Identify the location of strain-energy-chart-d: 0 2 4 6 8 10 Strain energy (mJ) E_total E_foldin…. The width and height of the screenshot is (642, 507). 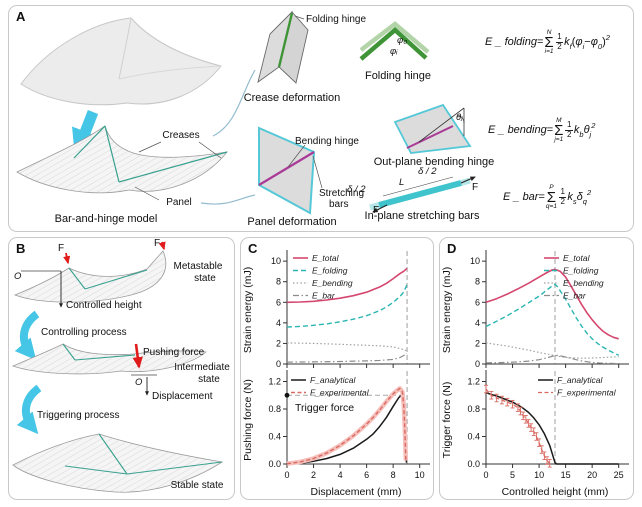
(537, 308).